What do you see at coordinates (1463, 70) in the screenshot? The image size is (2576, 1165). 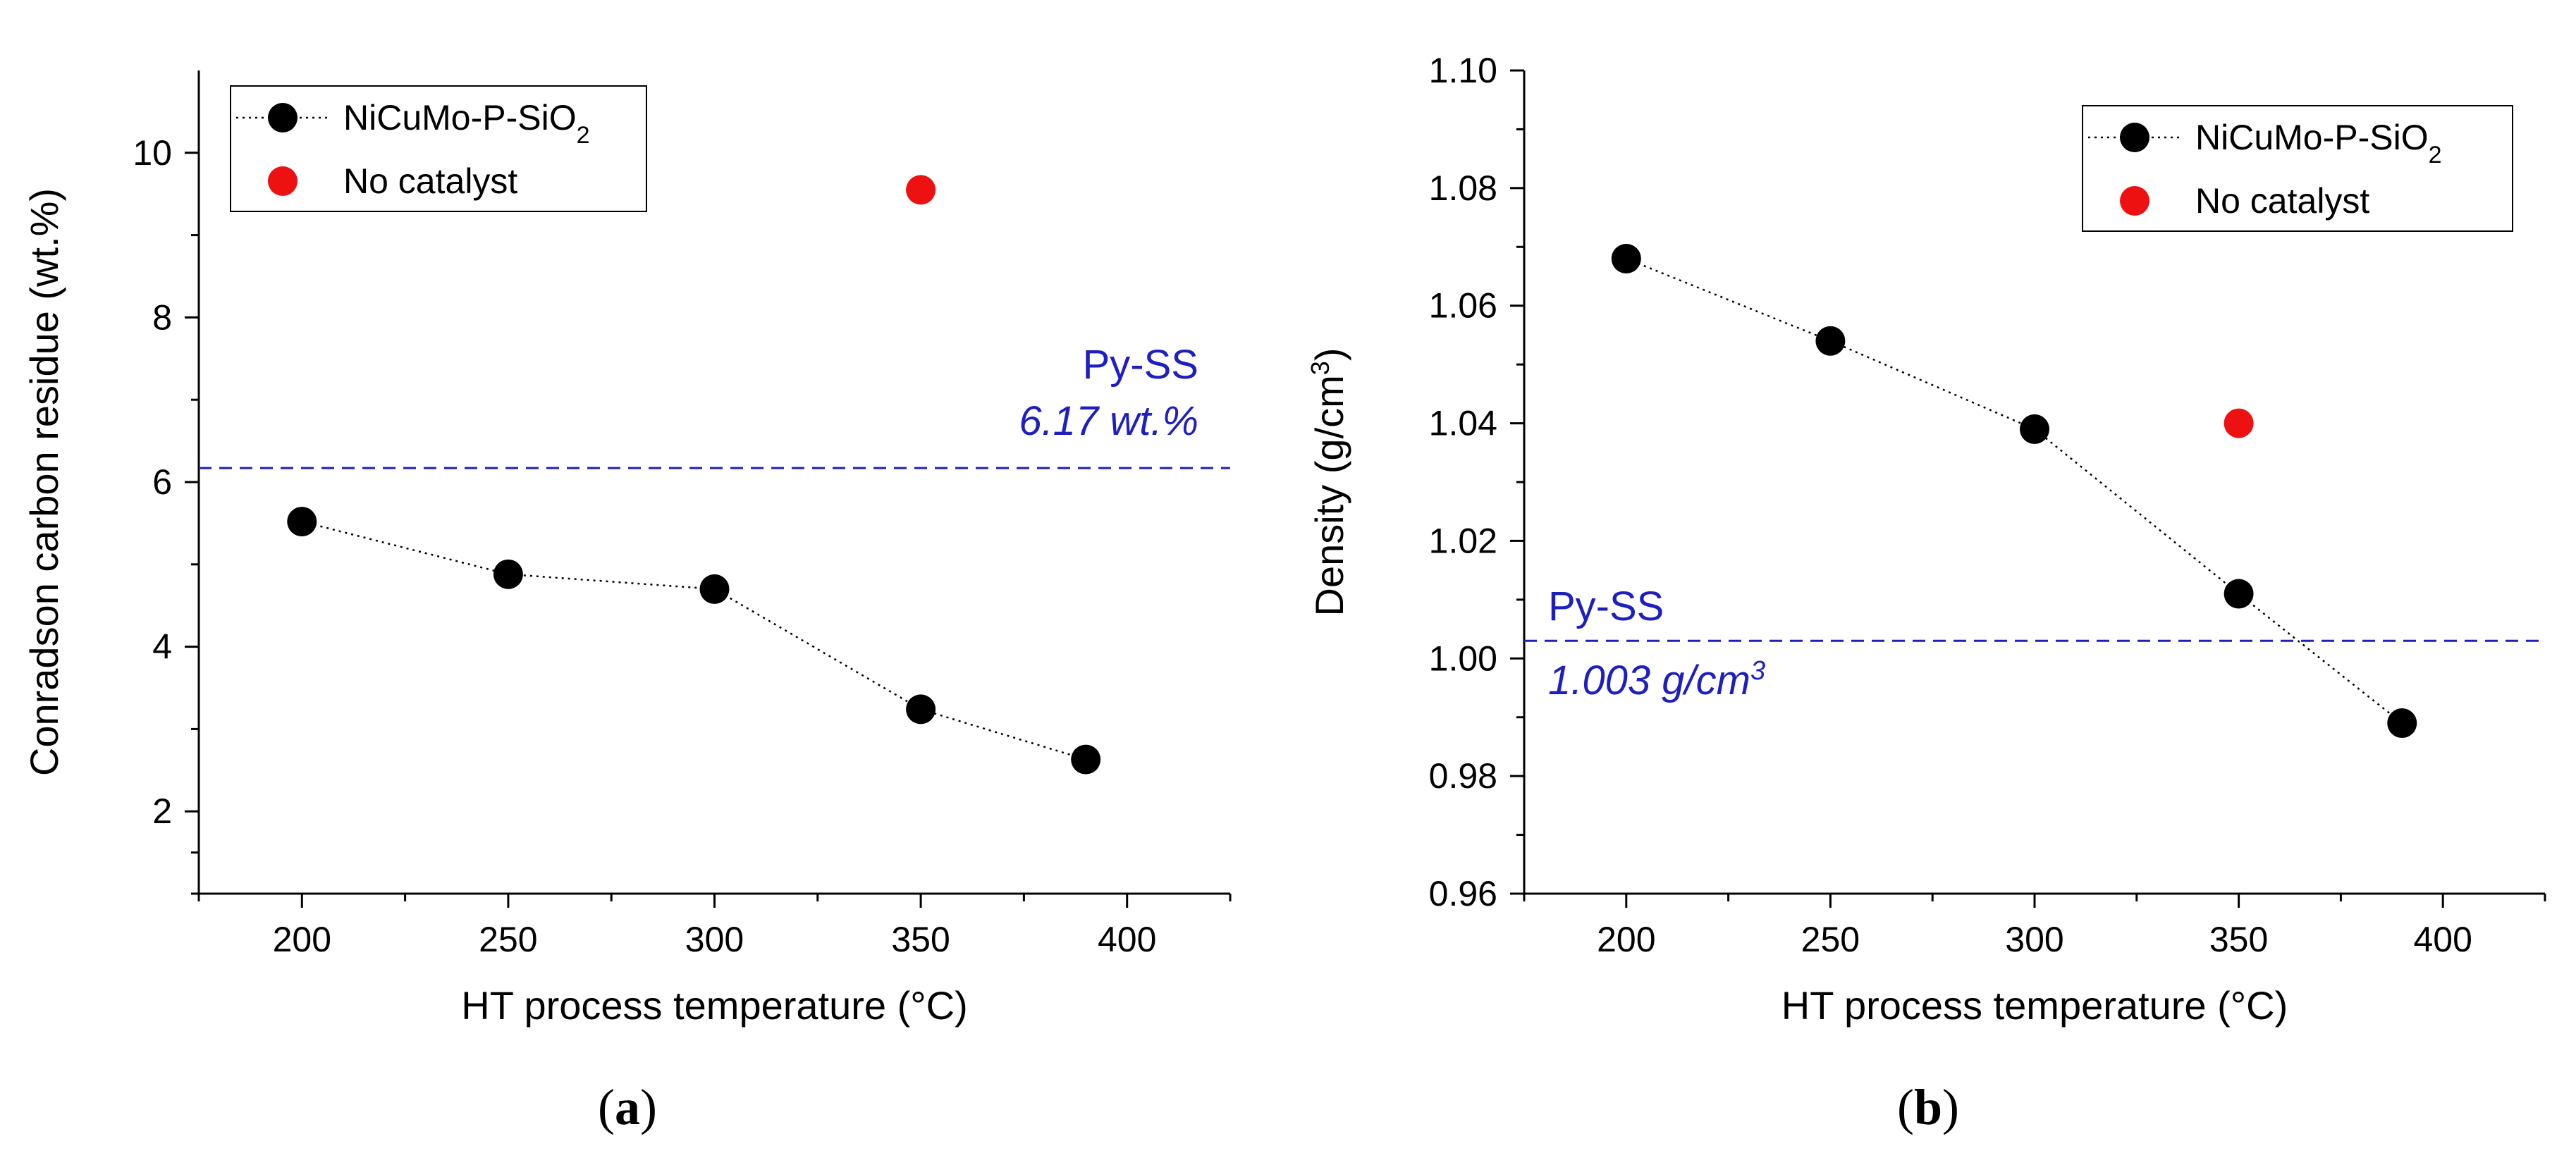 I see `y-tick-label: 1.10` at bounding box center [1463, 70].